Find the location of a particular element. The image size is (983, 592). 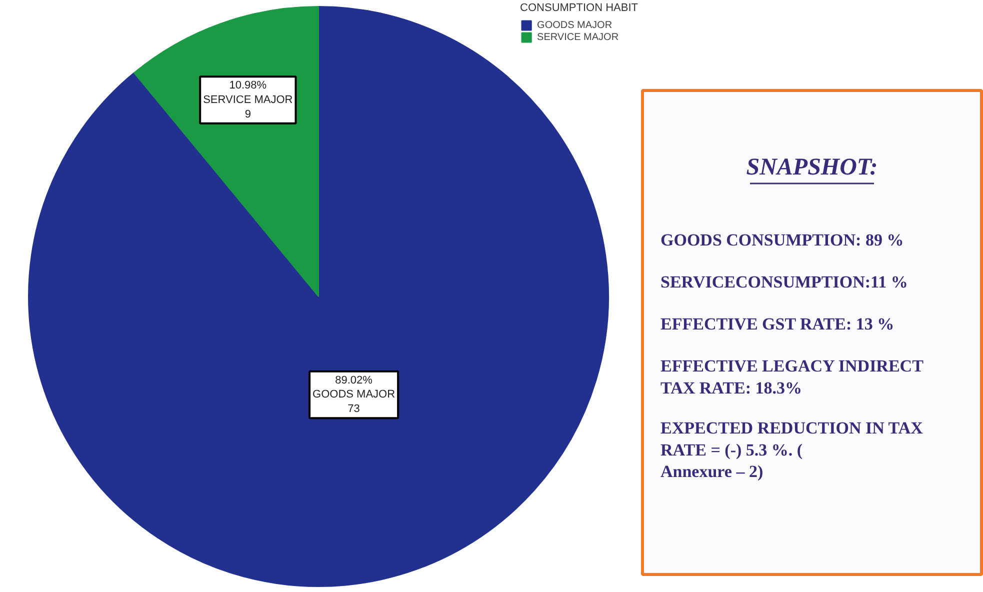

data-label: 10.98% SERVICE MAJOR 9 is located at coordinates (248, 100).